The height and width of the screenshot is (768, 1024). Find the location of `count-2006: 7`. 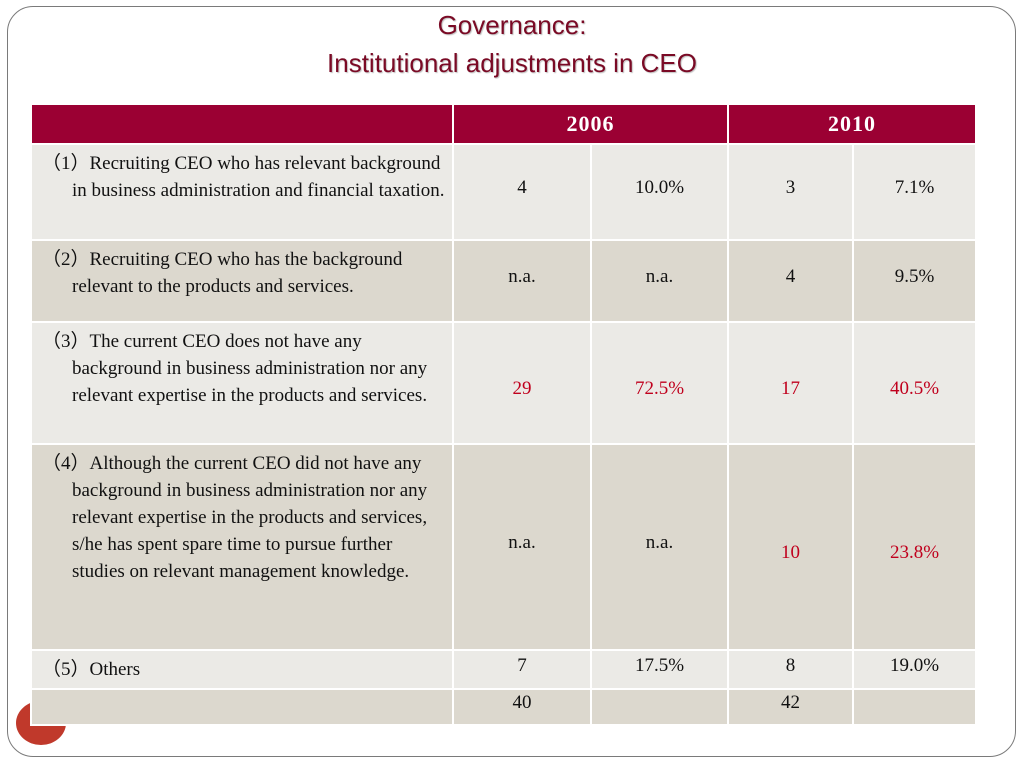

count-2006: 7 is located at coordinates (522, 669).